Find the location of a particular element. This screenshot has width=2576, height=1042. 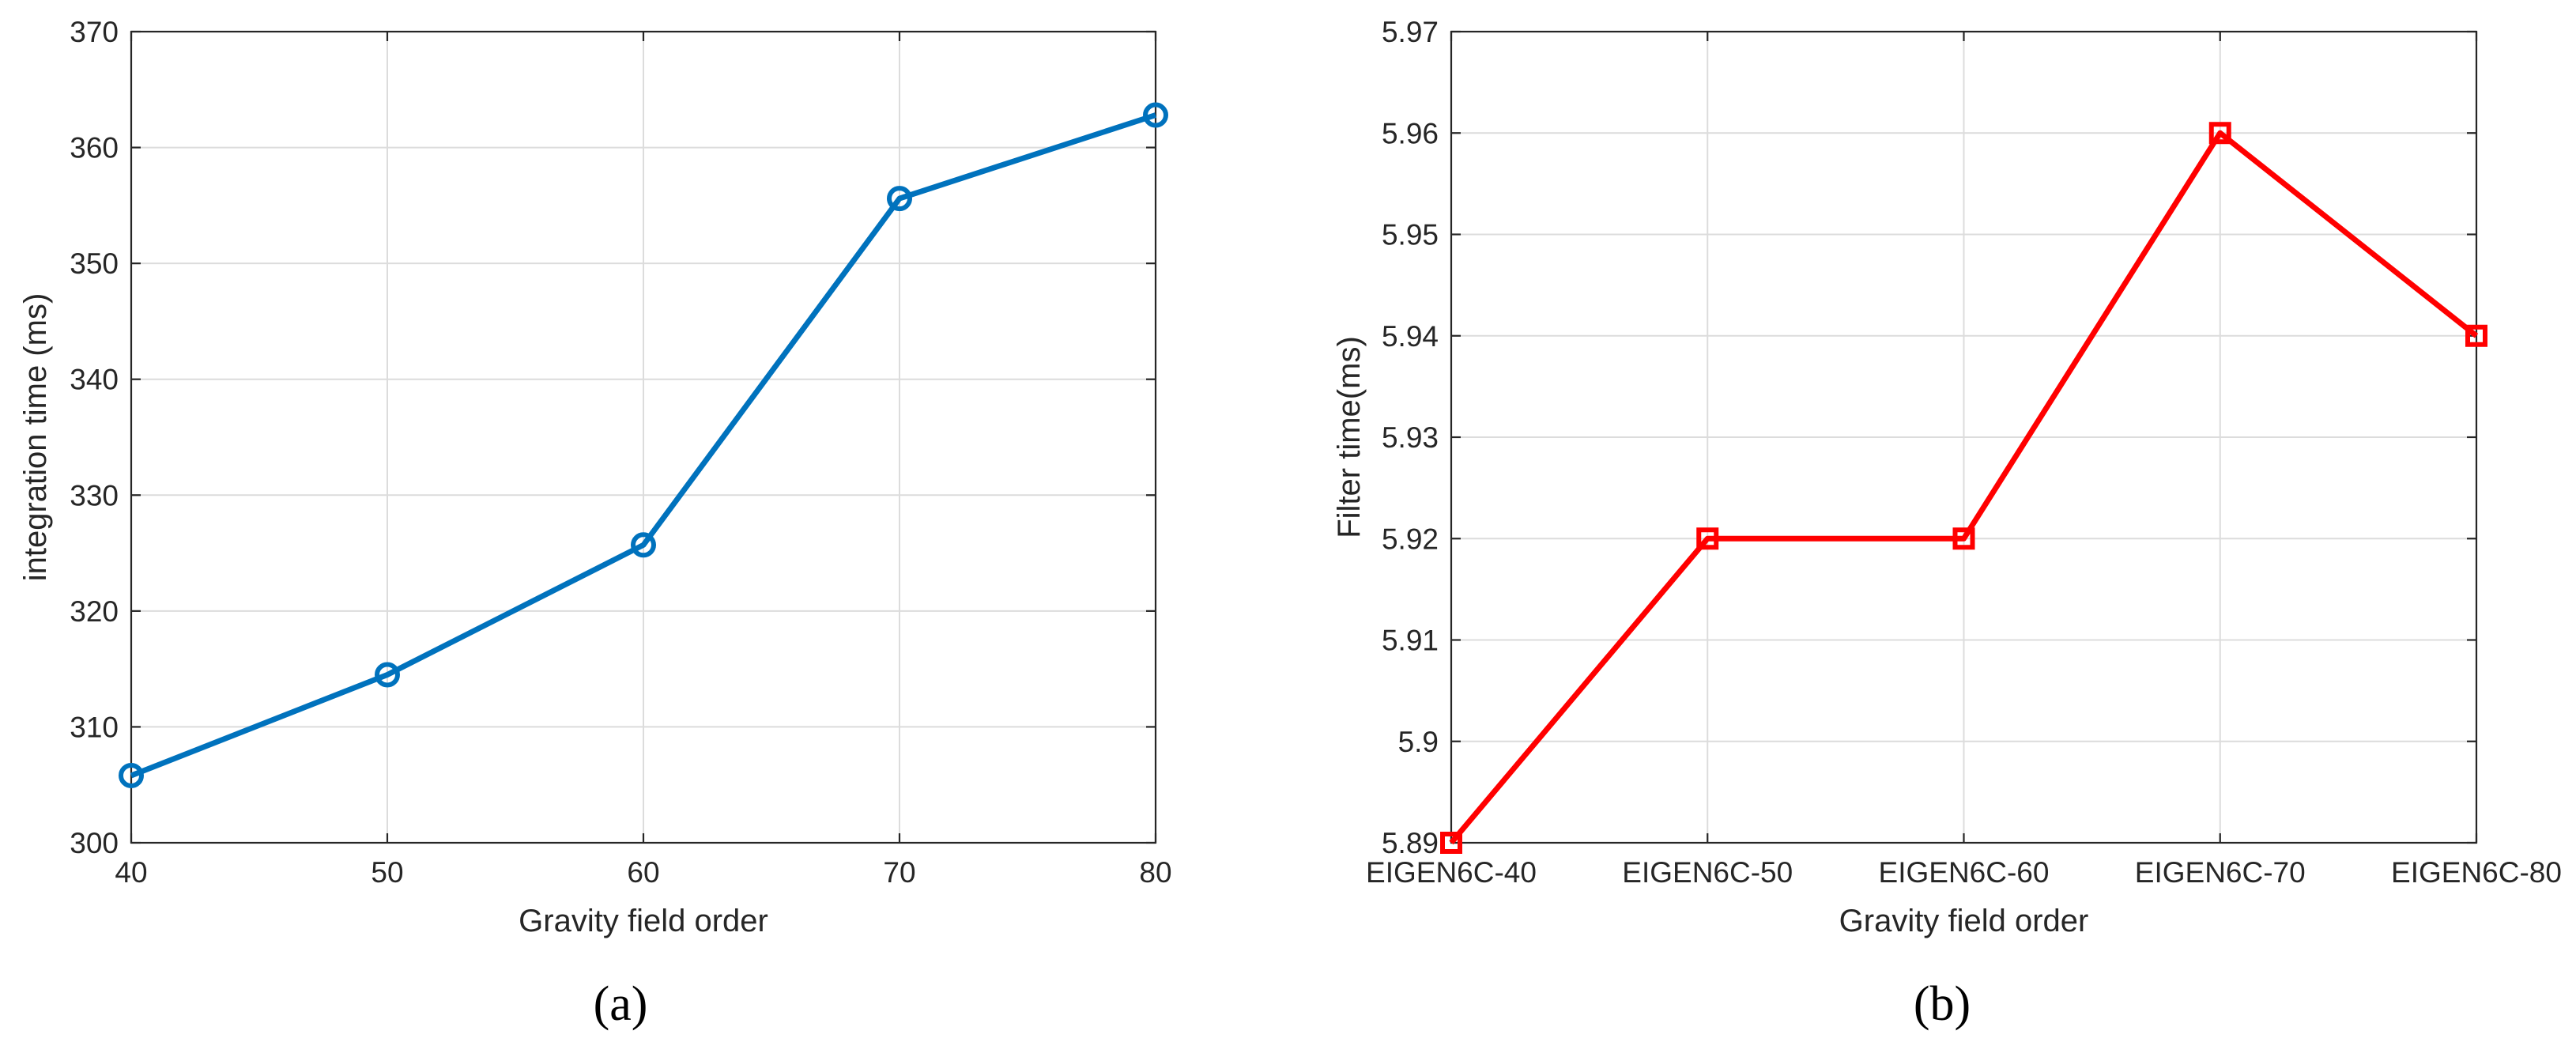

x-tick-label: EIGEN6C-60 is located at coordinates (1964, 873).